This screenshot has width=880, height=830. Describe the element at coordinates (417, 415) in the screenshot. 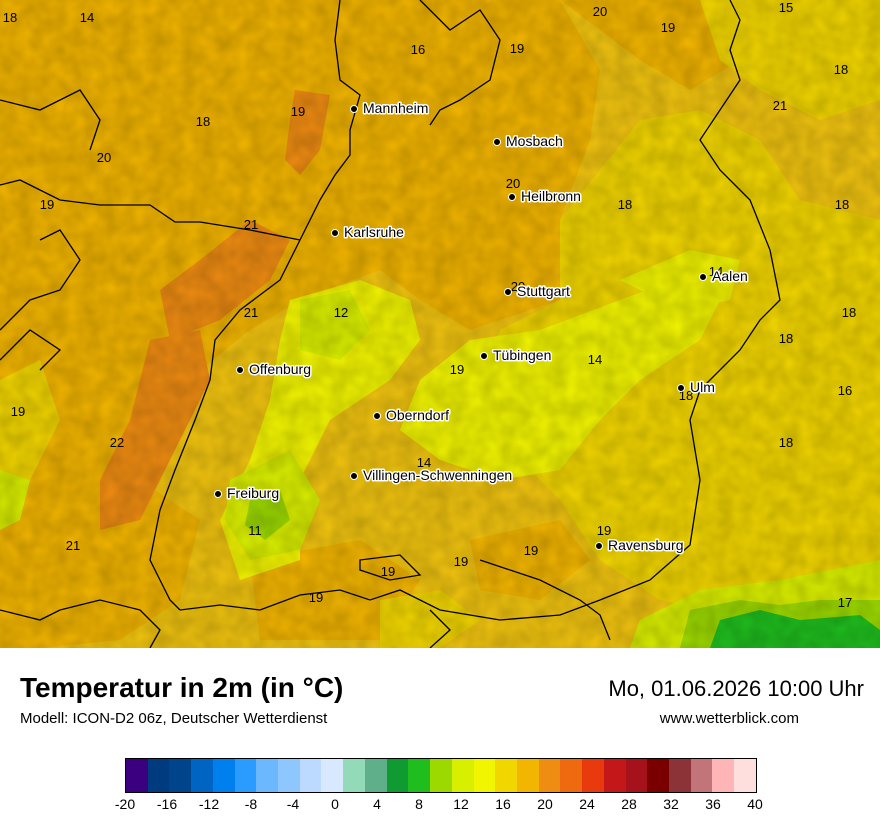

I see `city-label: Oberndorf` at that location.